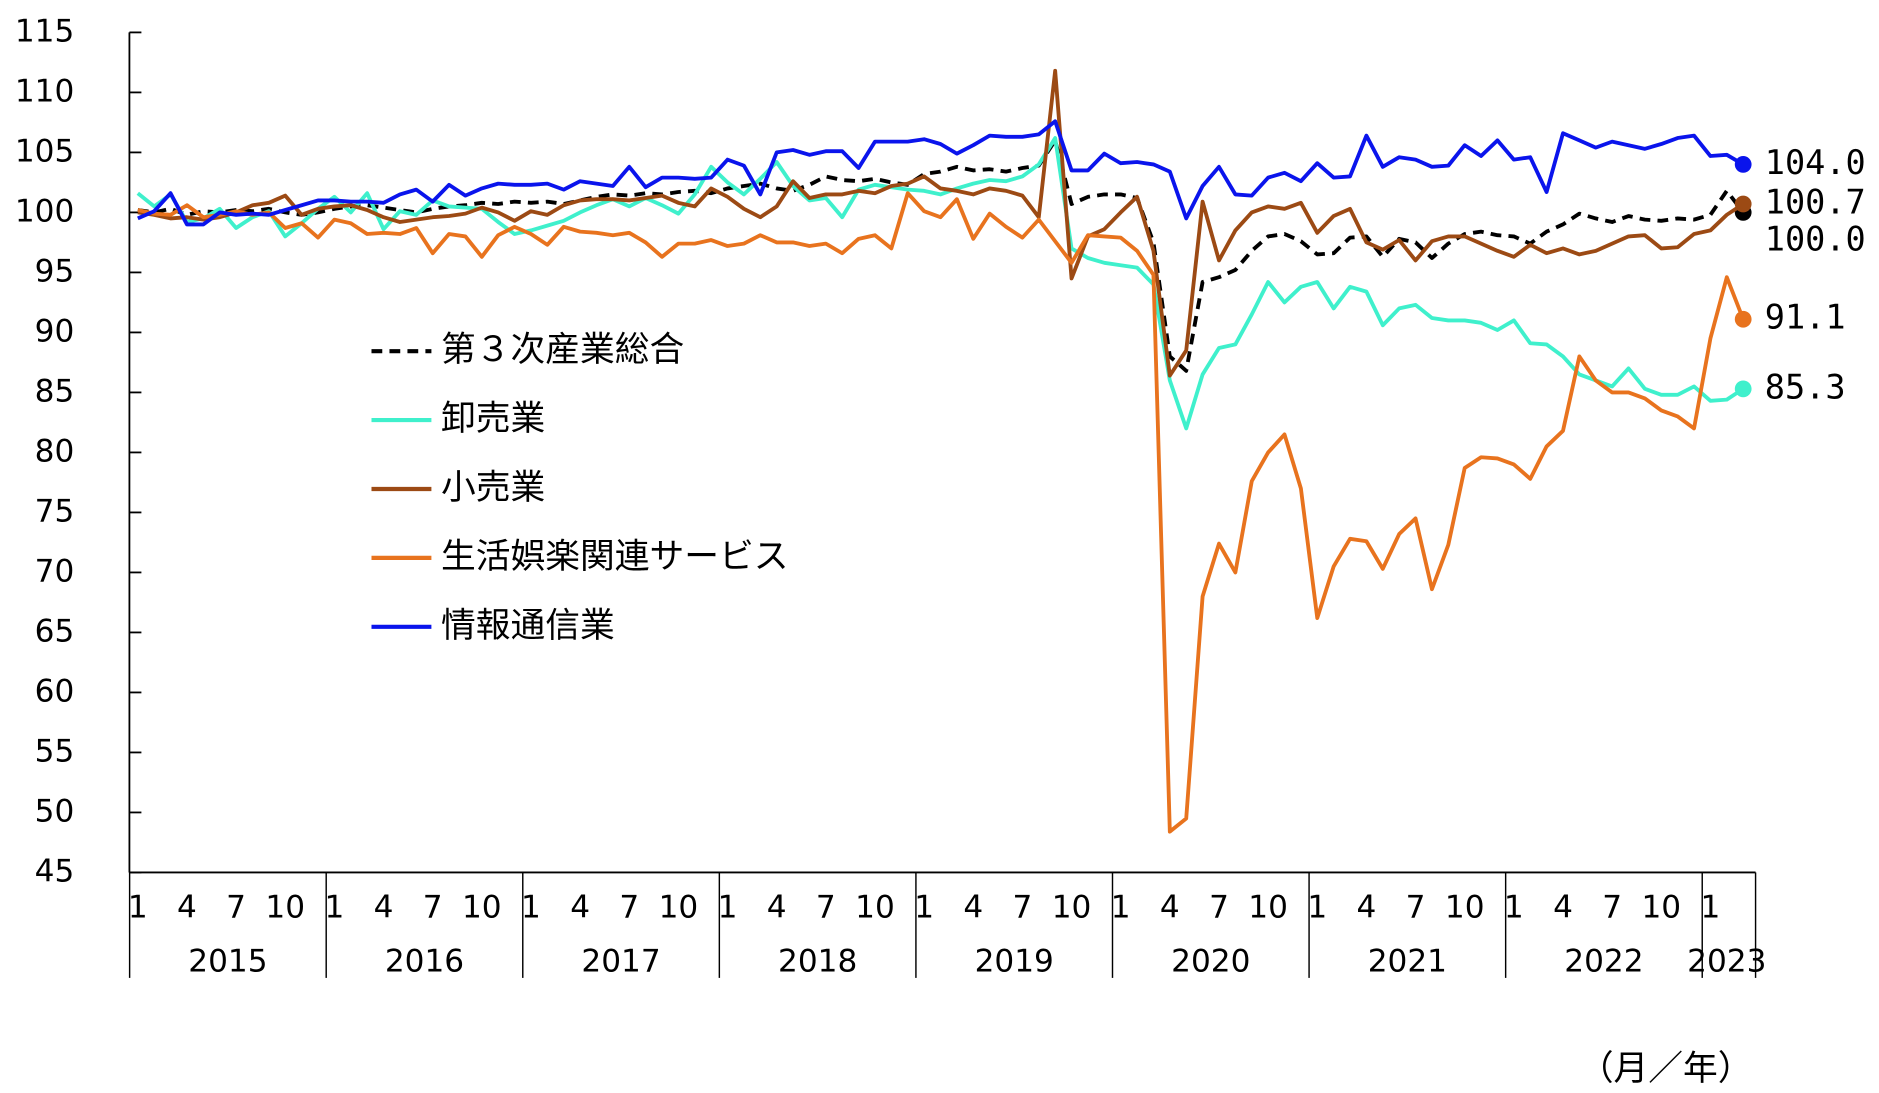 This screenshot has width=1879, height=1093. I want to click on year-label: 2015, so click(227, 961).